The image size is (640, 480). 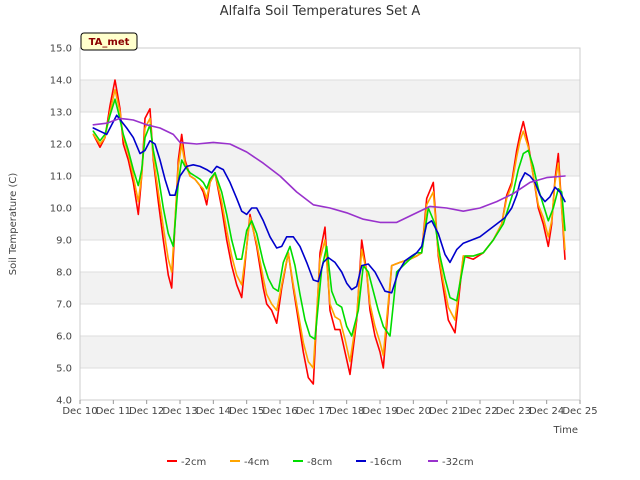 I want to click on x-tick-label: Dec 20, so click(x=413, y=411).